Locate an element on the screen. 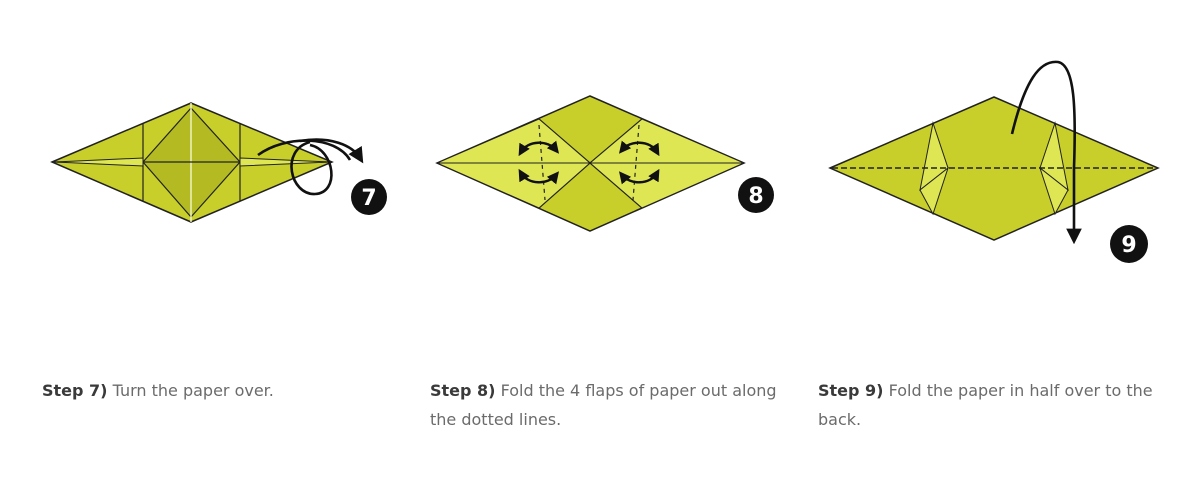 The height and width of the screenshot is (500, 1200). step-7-illustration: 7 is located at coordinates (219, 162).